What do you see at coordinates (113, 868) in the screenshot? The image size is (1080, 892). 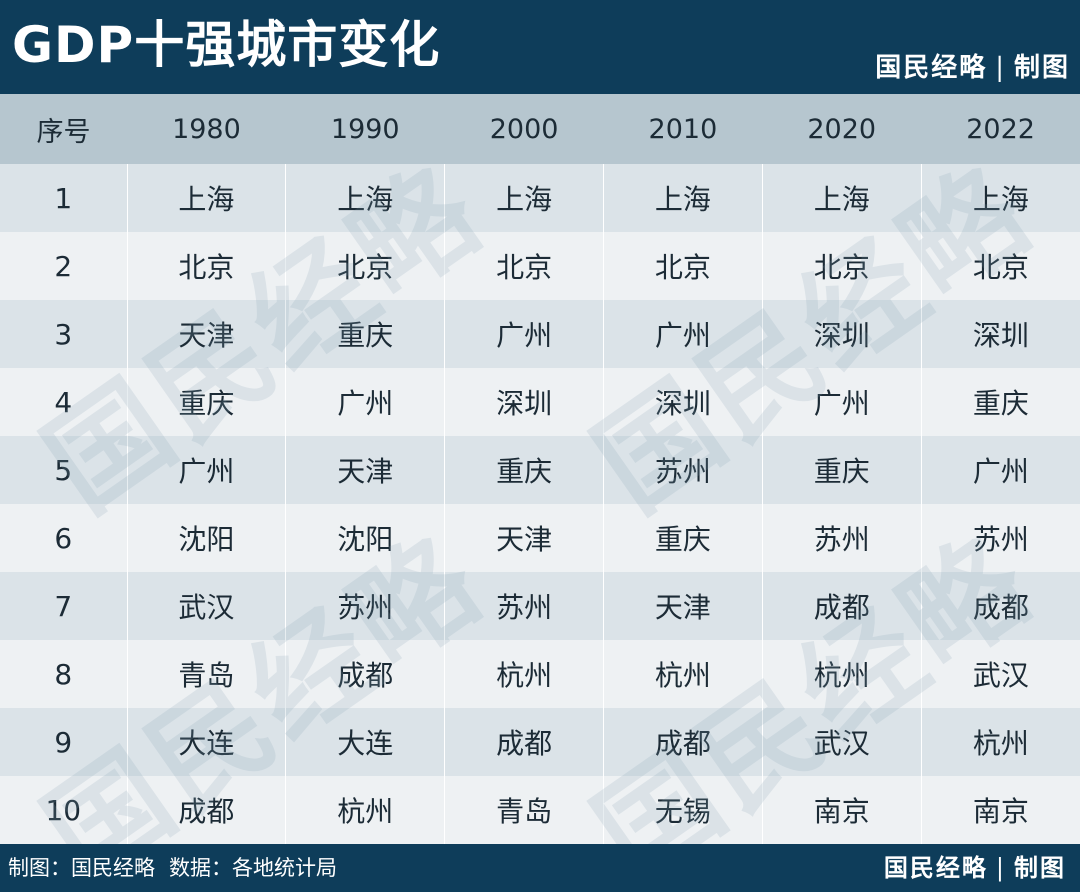 I see `credit-value: 国民经略` at bounding box center [113, 868].